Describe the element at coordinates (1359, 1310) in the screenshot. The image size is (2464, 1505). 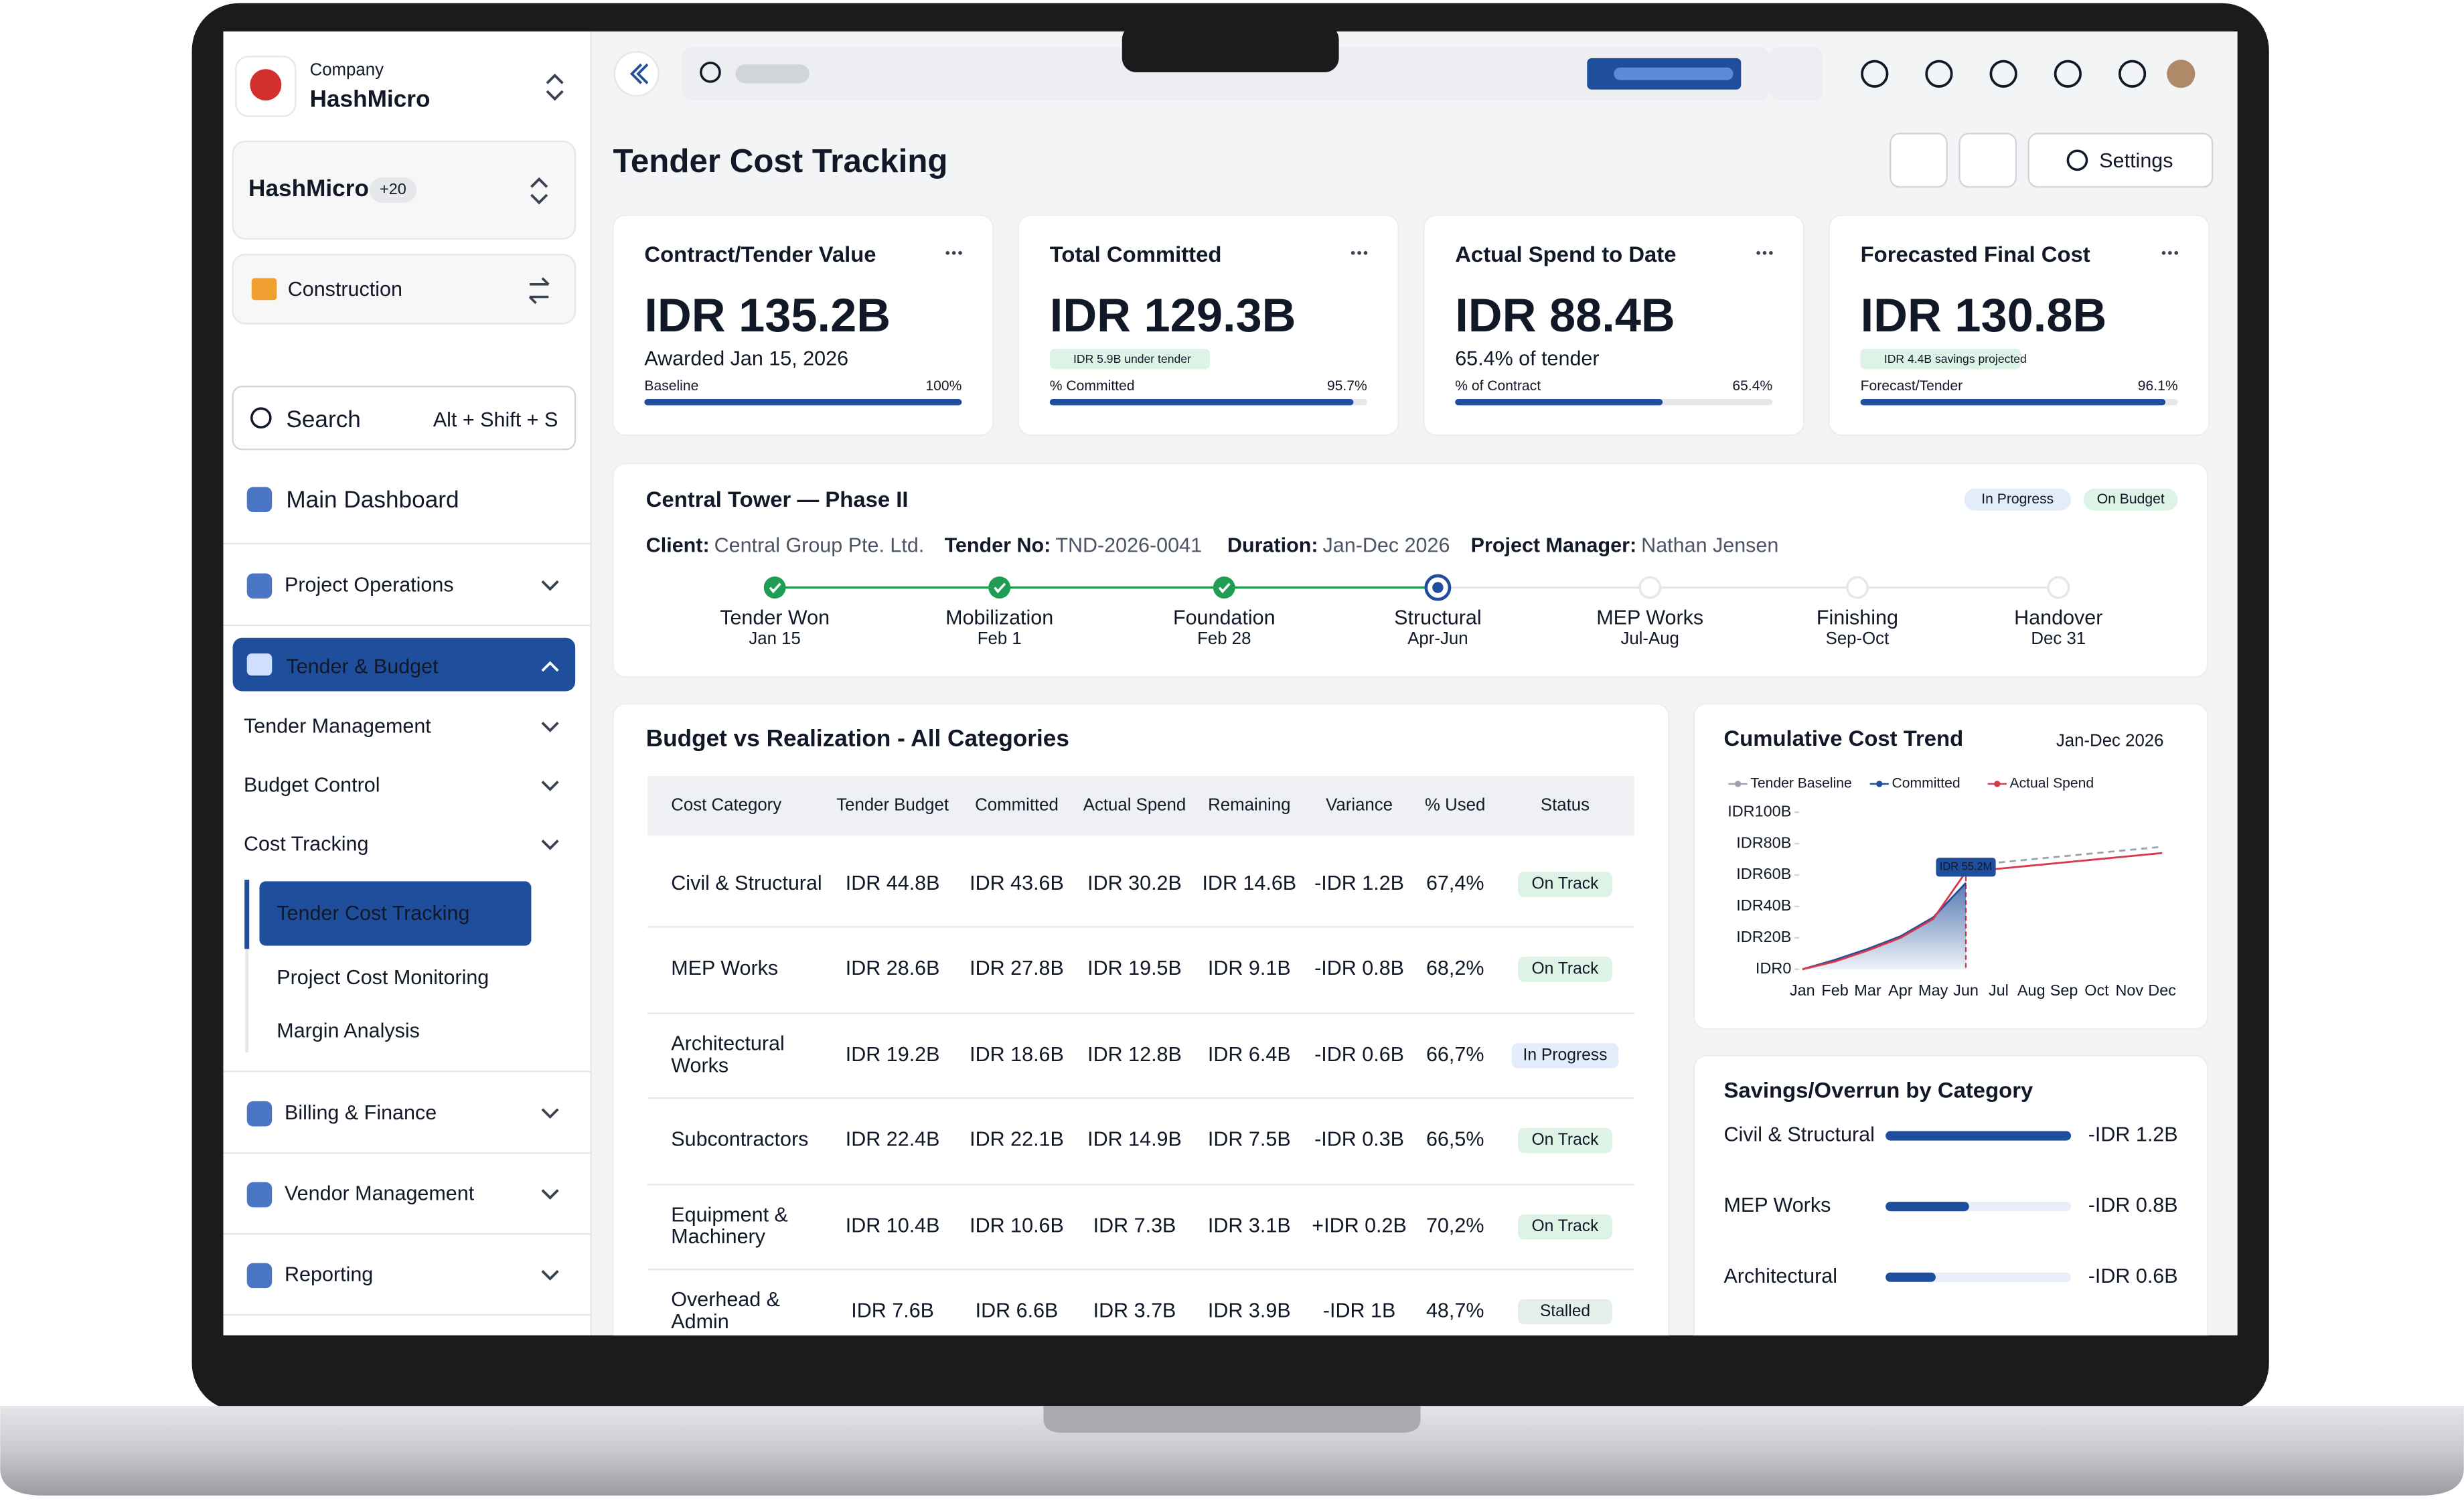
I see `table-cell: -IDR 1B` at that location.